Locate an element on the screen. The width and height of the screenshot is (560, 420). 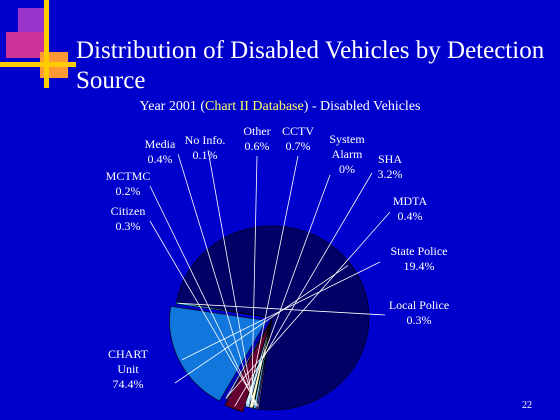
slice-label: SHA 3.2% is located at coordinates (390, 166).